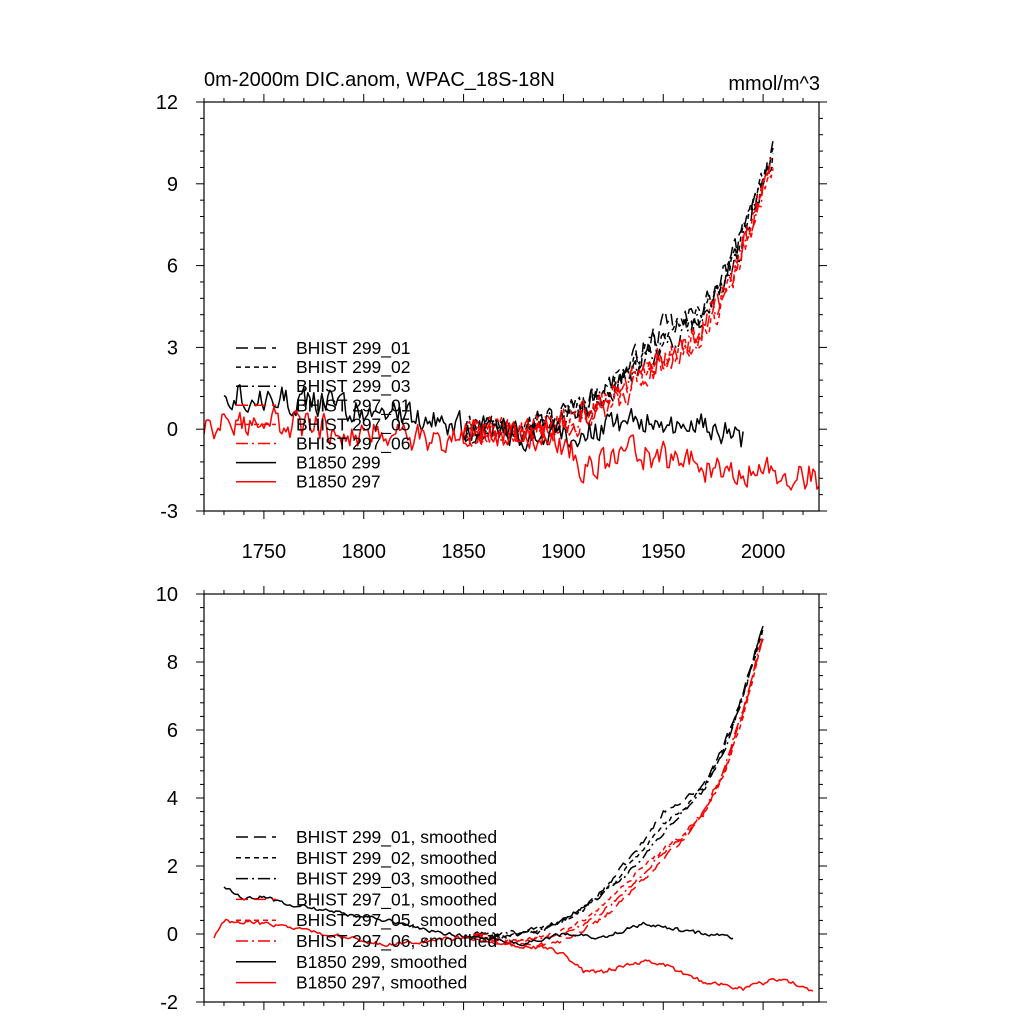  What do you see at coordinates (774, 84) in the screenshot?
I see `units-label: mmol/m^3` at bounding box center [774, 84].